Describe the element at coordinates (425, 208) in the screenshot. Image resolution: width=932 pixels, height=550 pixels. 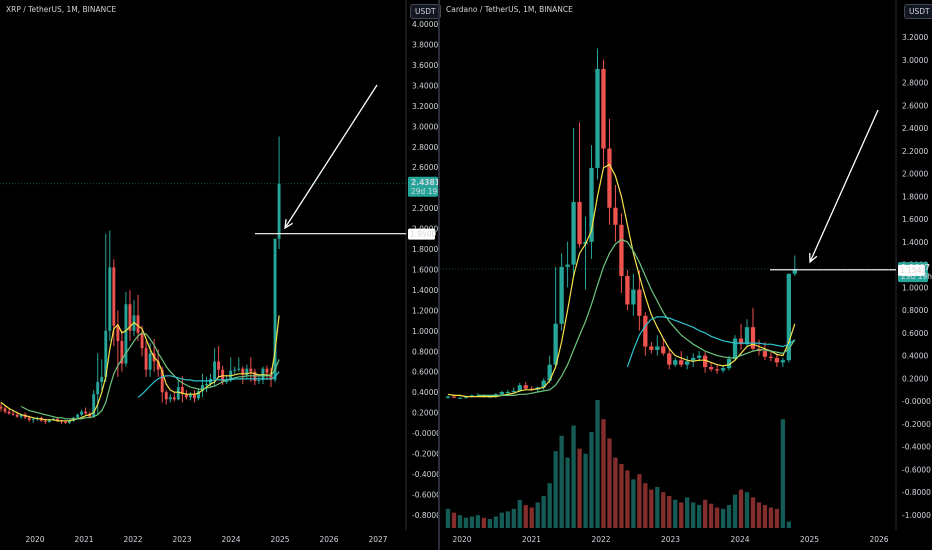
I see `y-tick-label: 2.2000` at that location.